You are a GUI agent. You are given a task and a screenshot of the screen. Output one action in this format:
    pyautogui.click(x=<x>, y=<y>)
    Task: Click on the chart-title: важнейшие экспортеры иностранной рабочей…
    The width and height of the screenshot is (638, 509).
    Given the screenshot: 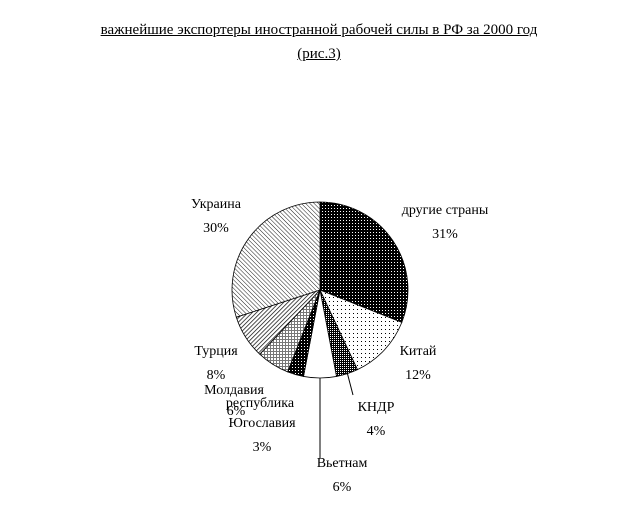 What is the action you would take?
    pyautogui.click(x=319, y=30)
    